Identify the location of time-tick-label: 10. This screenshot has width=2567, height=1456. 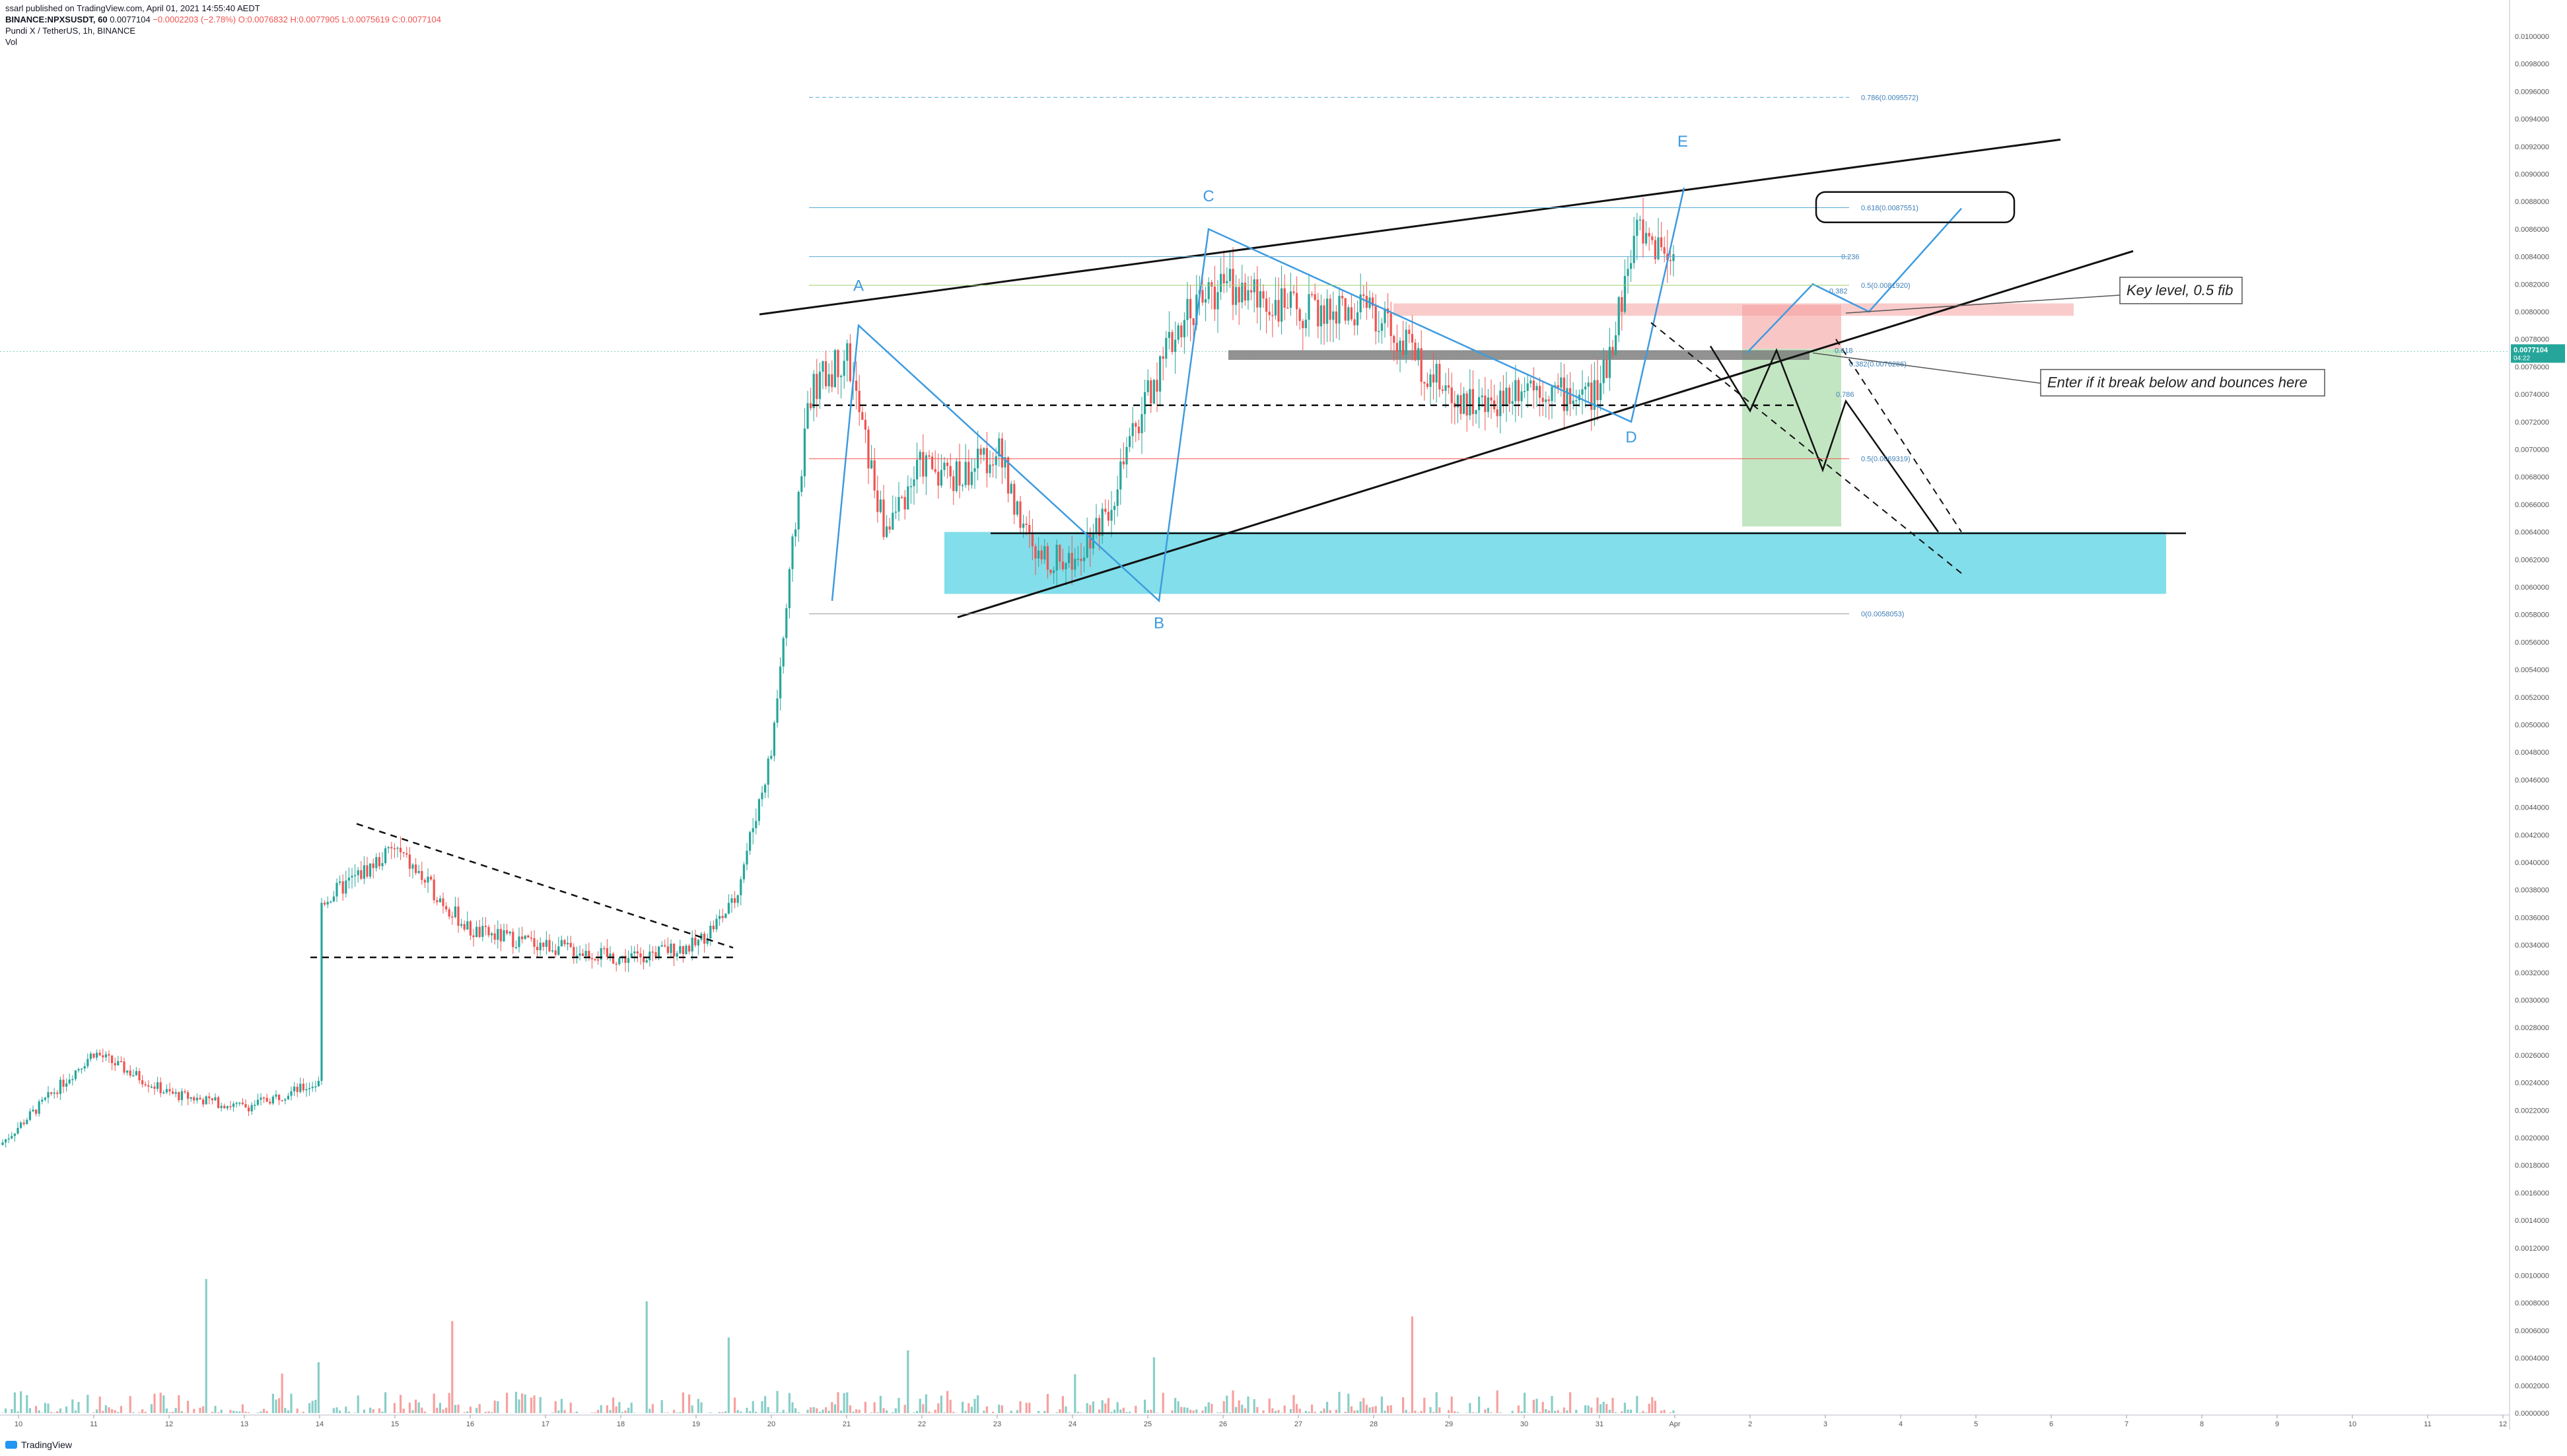
(19, 1424).